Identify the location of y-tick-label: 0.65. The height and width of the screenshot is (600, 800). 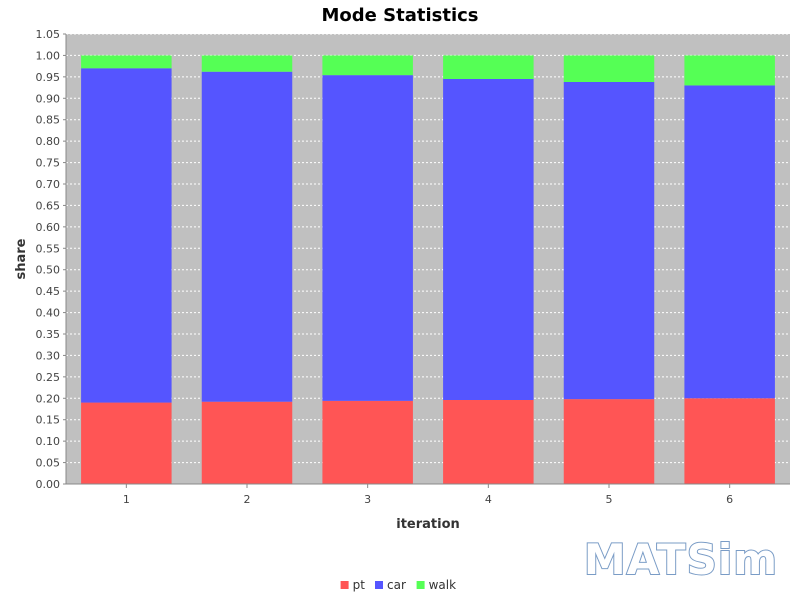
(48, 205).